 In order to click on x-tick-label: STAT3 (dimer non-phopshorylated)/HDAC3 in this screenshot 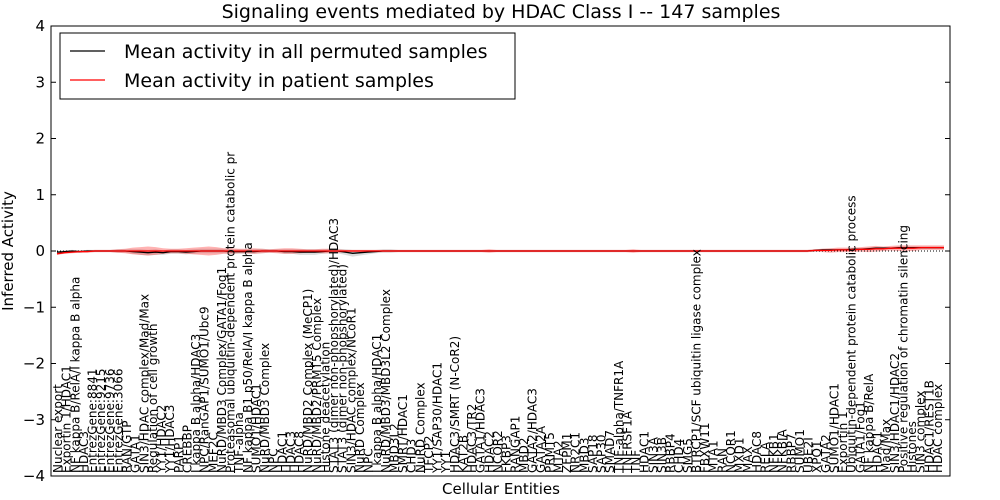, I will do `click(334, 345)`.